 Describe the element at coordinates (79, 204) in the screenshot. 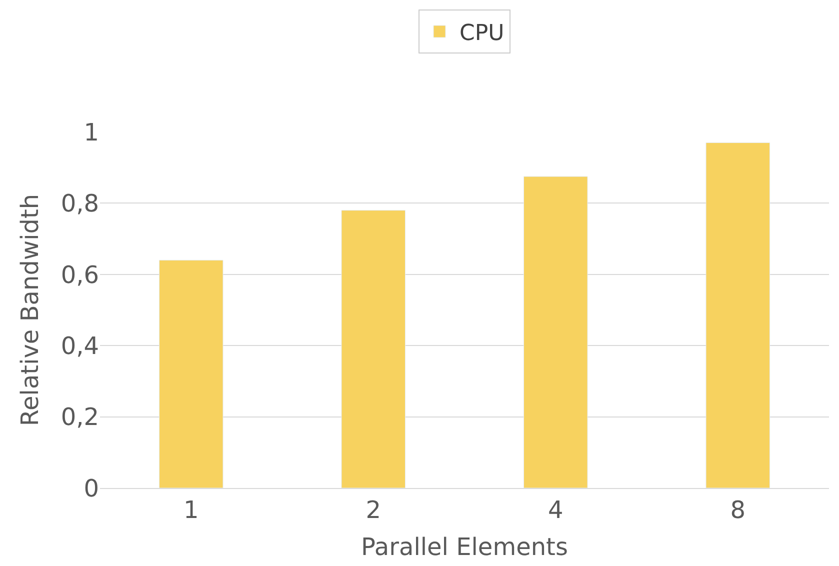

I see `y-tick-label: 0,8` at that location.